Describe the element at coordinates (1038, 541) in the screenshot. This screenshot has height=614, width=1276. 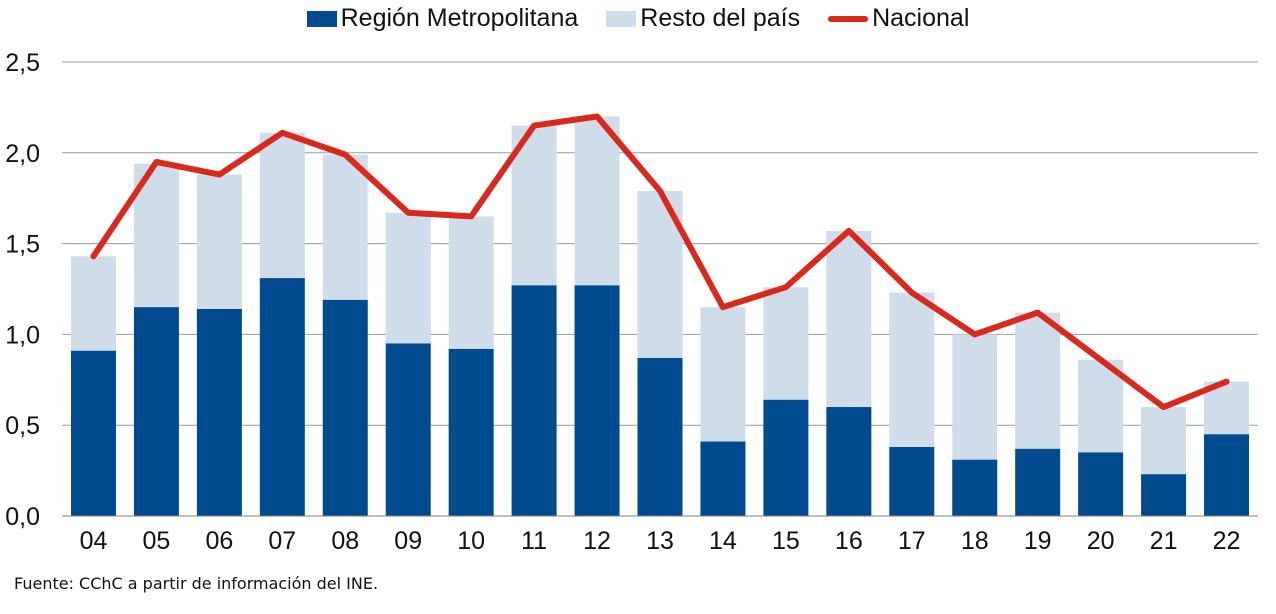
I see `x-tick-label: 19` at that location.